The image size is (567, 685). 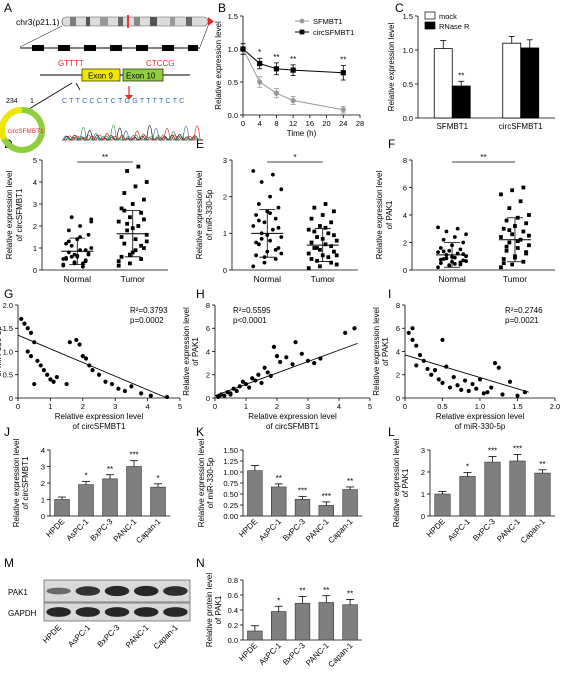 What do you see at coordinates (32, 101) in the screenshot?
I see `circrna-start: 1` at bounding box center [32, 101].